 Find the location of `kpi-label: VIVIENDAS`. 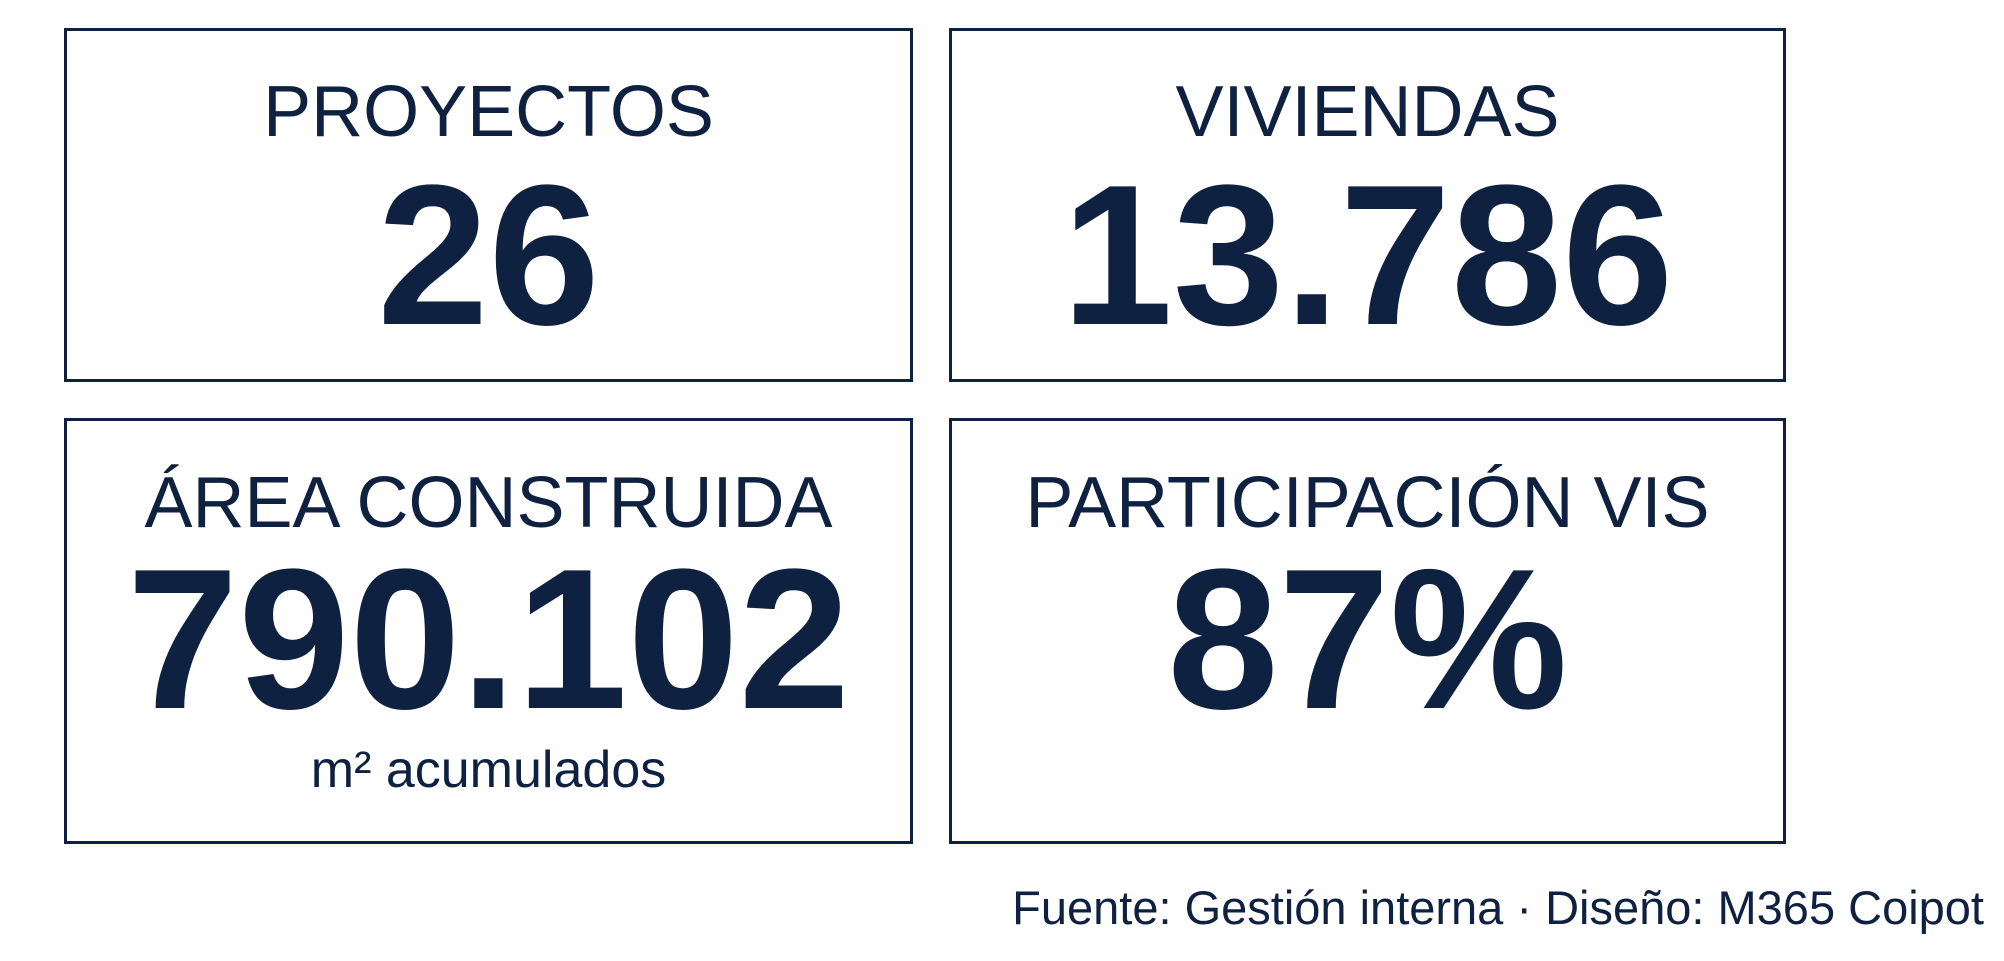

kpi-label: VIVIENDAS is located at coordinates (1367, 112).